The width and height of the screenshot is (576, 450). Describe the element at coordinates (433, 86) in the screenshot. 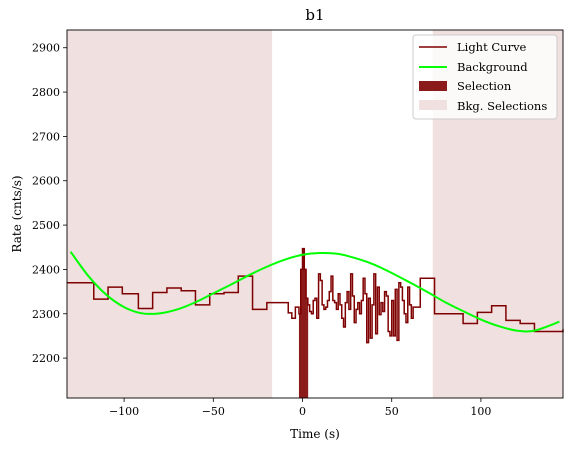

I see `legend-selection-swatch` at that location.